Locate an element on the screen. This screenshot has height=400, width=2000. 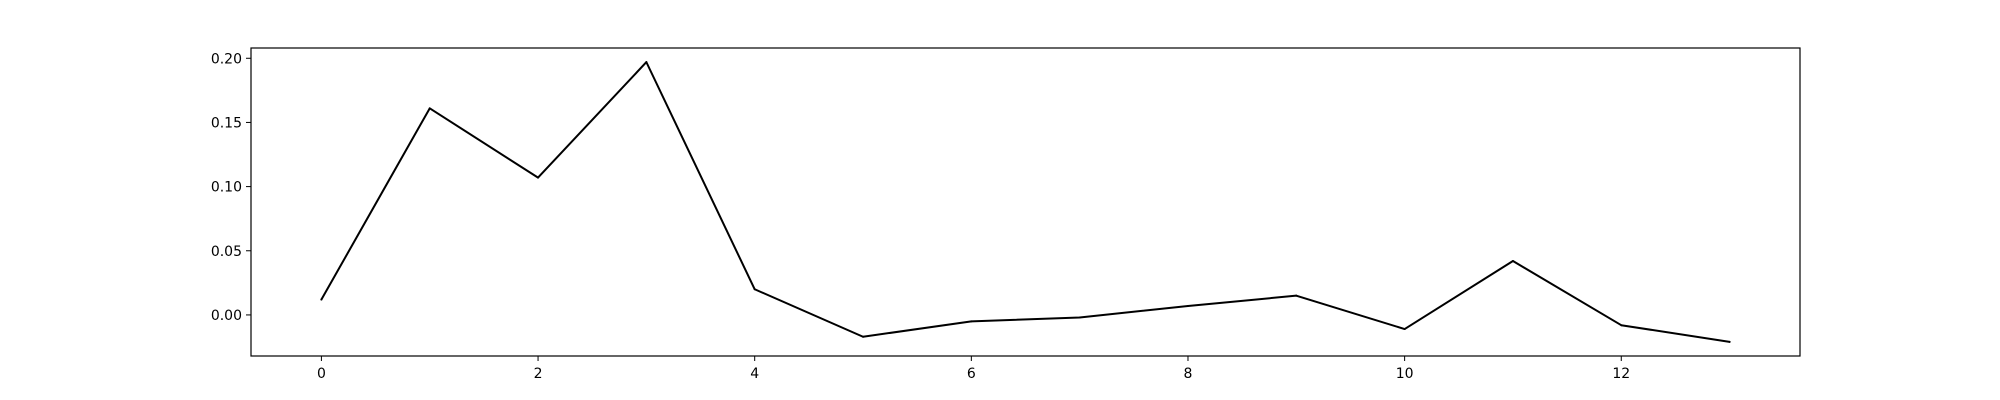
x-tick-label: 10 is located at coordinates (1405, 374).